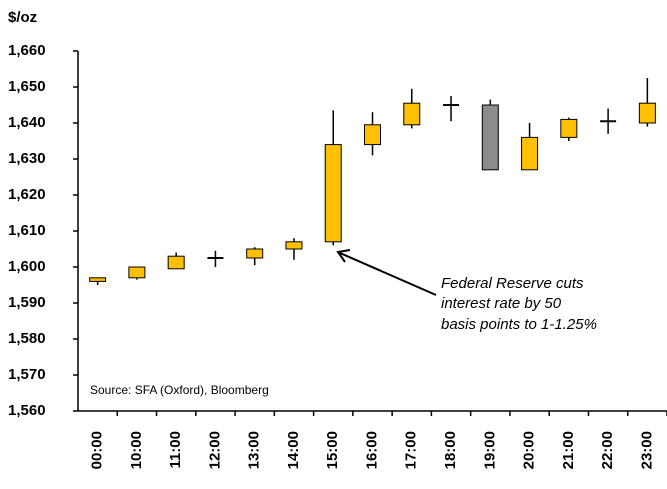 The height and width of the screenshot is (489, 667). What do you see at coordinates (512, 283) in the screenshot?
I see `annotation: Federal Reserve cuts` at bounding box center [512, 283].